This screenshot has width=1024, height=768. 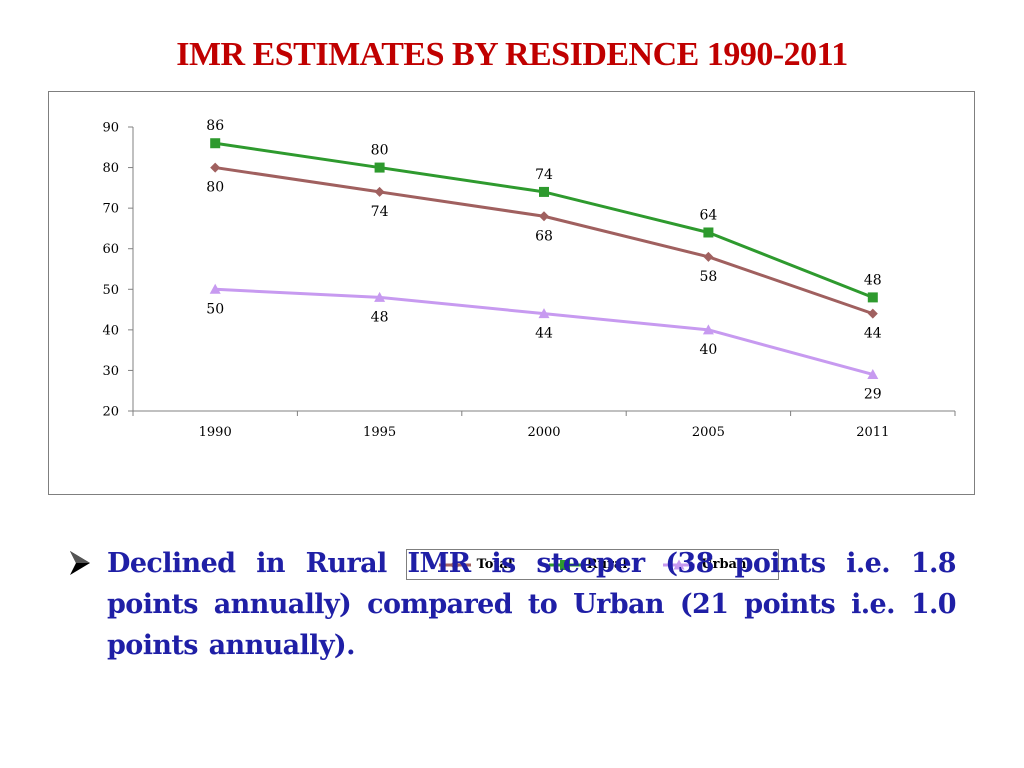 I want to click on legend-item-urban: Urban, so click(x=704, y=564).